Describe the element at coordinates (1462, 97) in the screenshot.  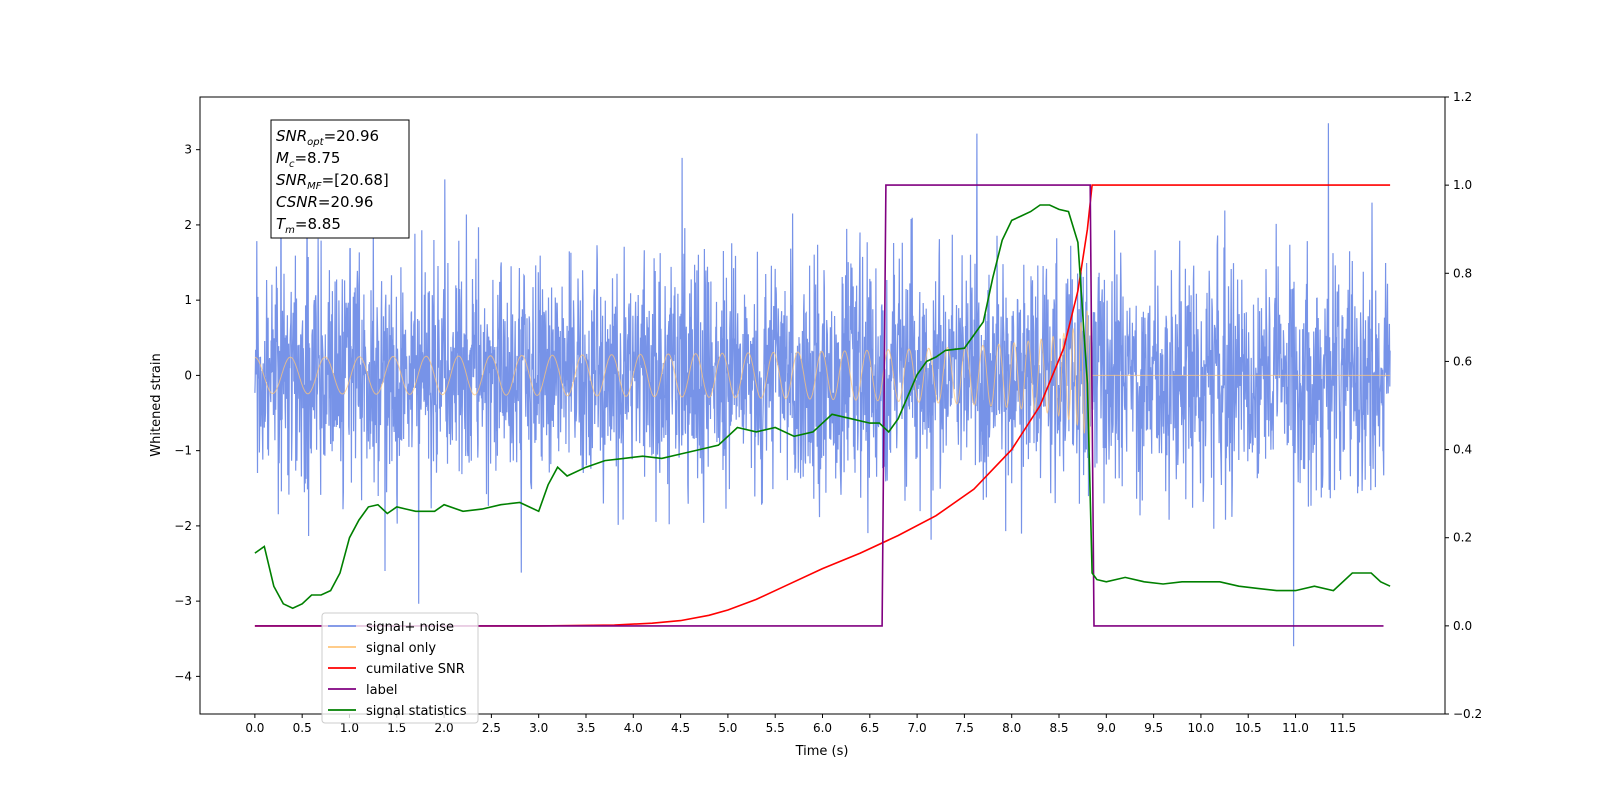
I see `y2-tick-label: 1.2` at that location.